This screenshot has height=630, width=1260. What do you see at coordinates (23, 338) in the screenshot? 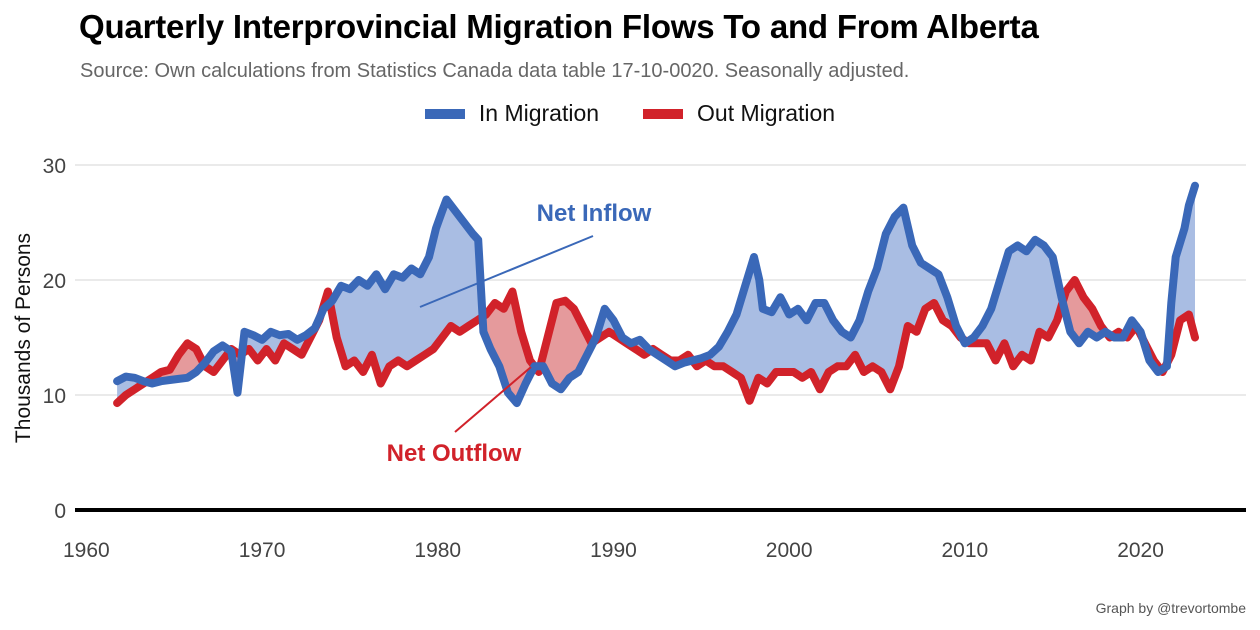
I see `y-axis-label: Thousands of Persons` at bounding box center [23, 338].